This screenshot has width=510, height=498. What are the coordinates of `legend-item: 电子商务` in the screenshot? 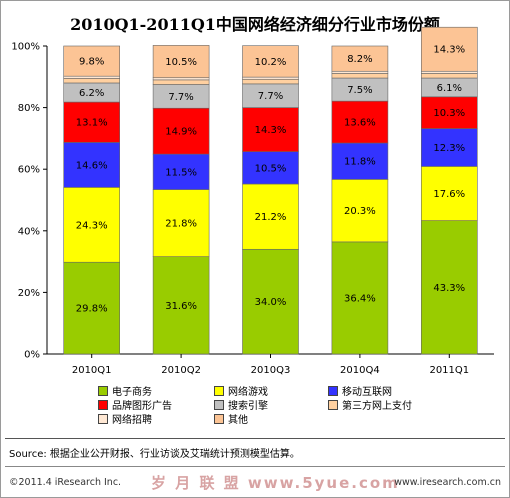 It's located at (125, 390).